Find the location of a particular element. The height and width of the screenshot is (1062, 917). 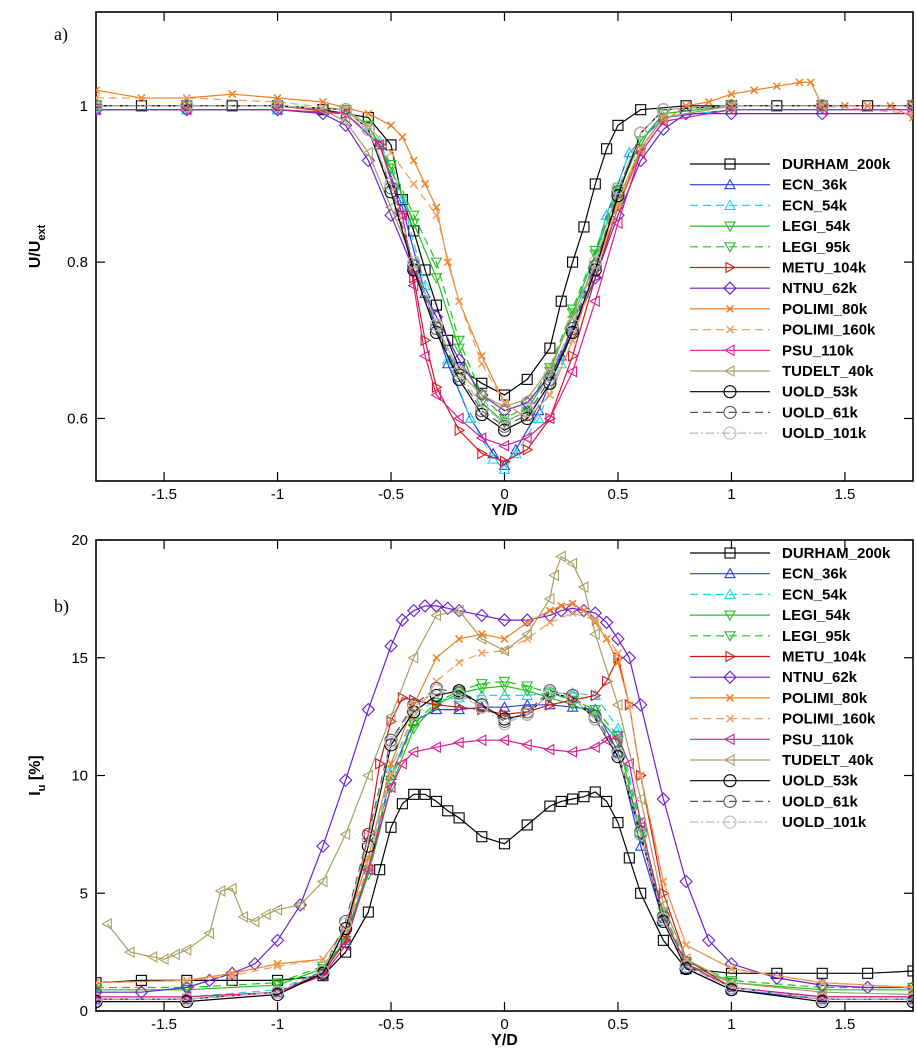

legend-marker-uold-61k is located at coordinates (730, 412).